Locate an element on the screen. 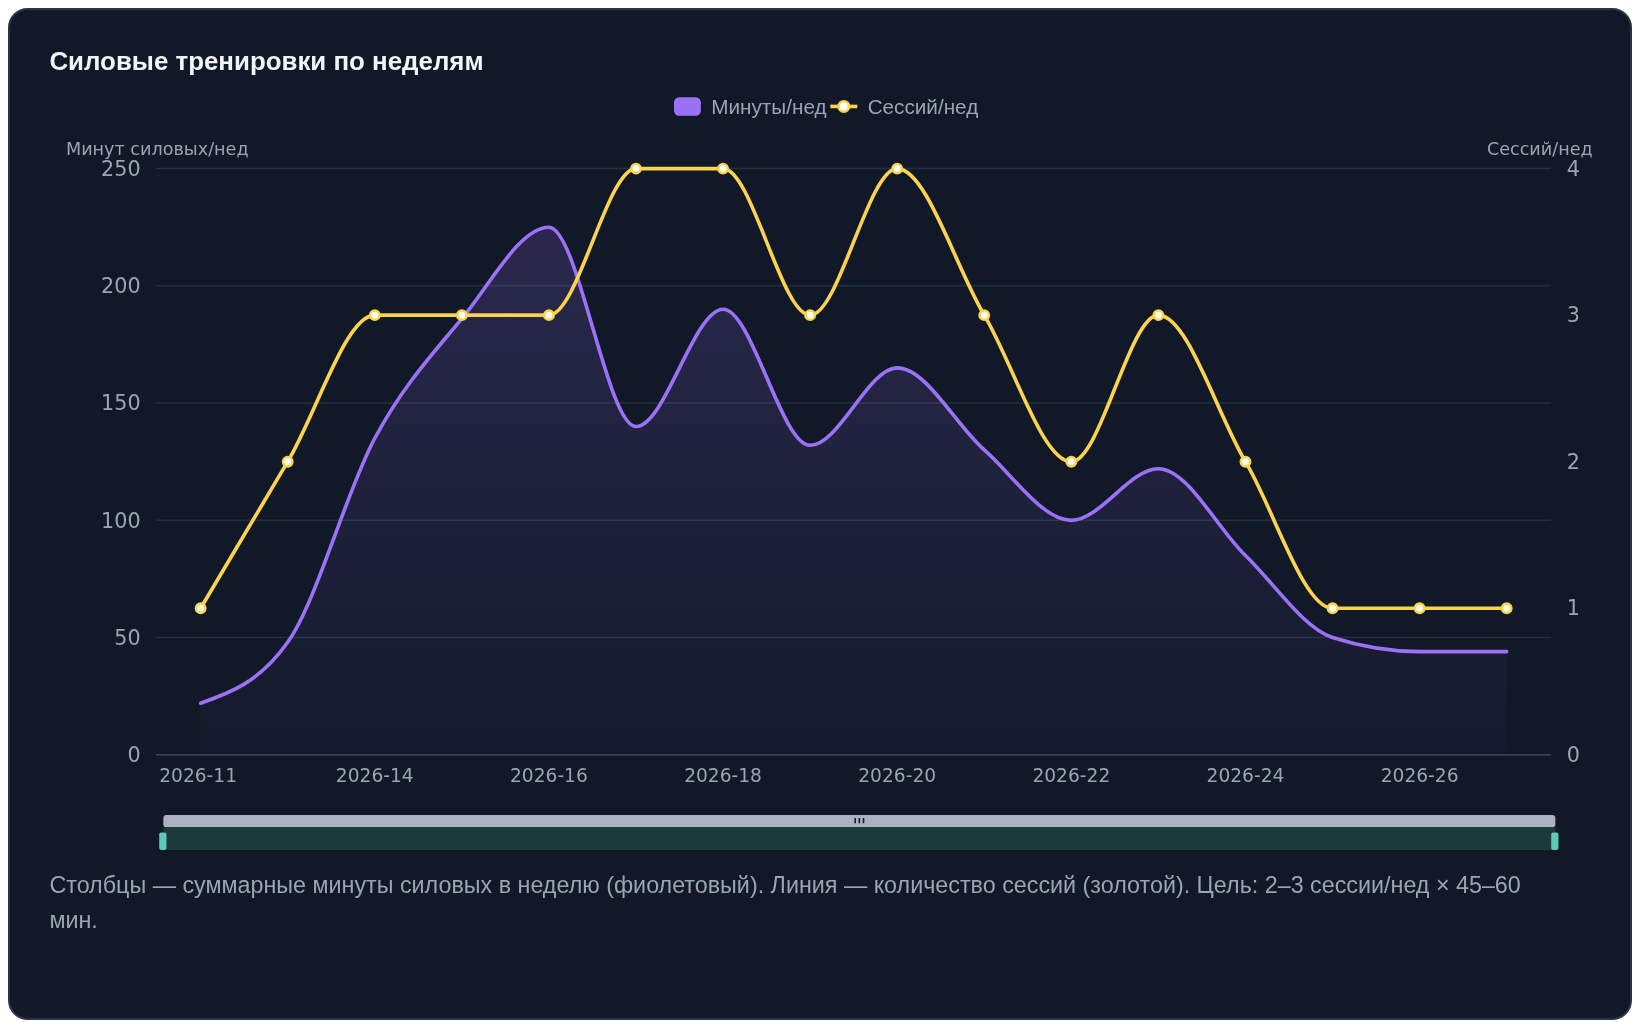 The height and width of the screenshot is (1022, 1640). y2-tick-label: 0 is located at coordinates (1573, 755).